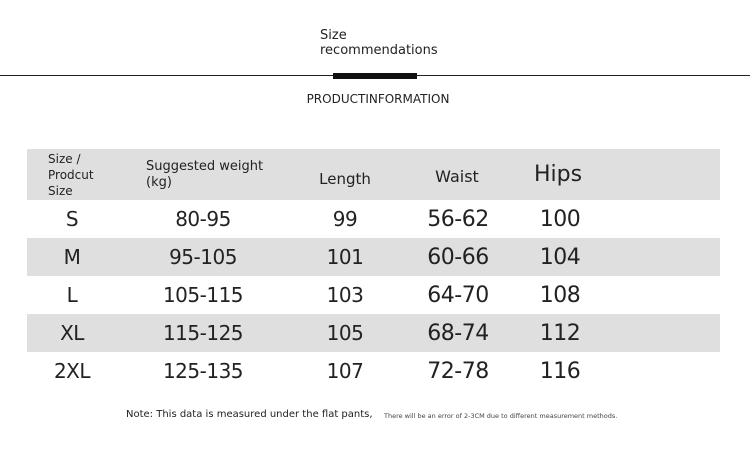  I want to click on table-cell: S, so click(72, 219).